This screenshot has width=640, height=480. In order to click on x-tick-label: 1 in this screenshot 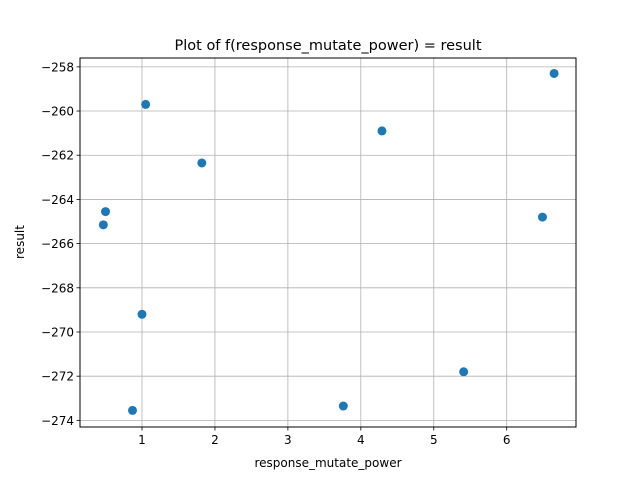, I will do `click(142, 440)`.